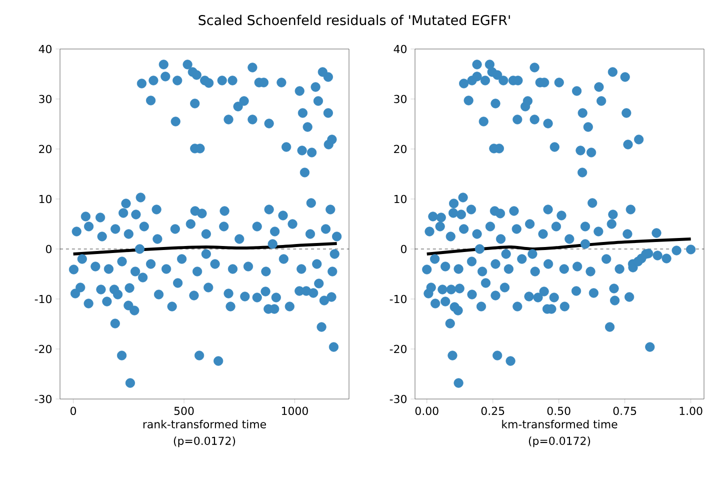 The width and height of the screenshot is (709, 477). I want to click on x-tick-label: 0.00, so click(426, 411).